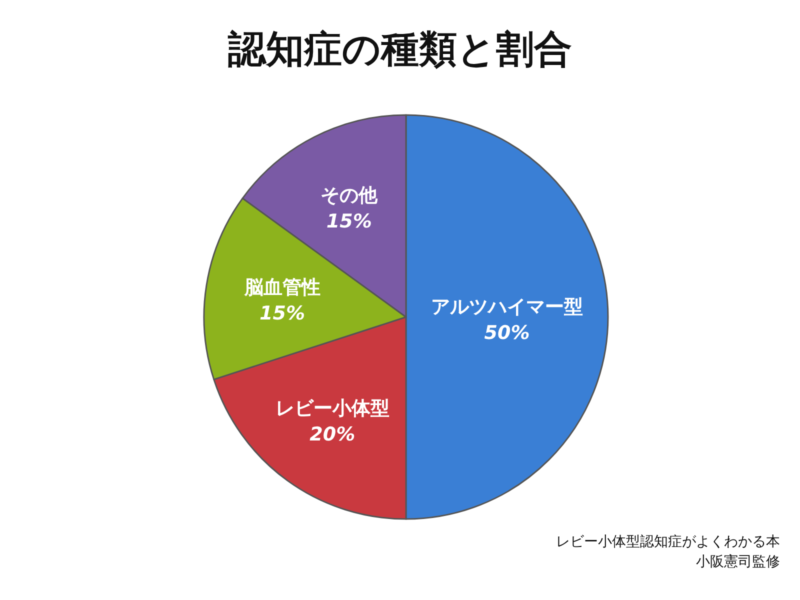  What do you see at coordinates (349, 195) in the screenshot?
I see `slice-label: その他` at bounding box center [349, 195].